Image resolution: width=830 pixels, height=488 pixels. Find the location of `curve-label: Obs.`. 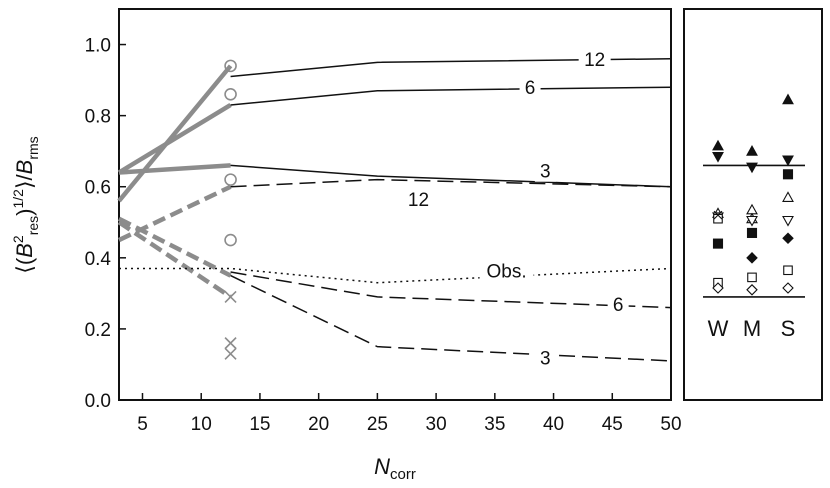

curve-label: Obs. is located at coordinates (507, 271).